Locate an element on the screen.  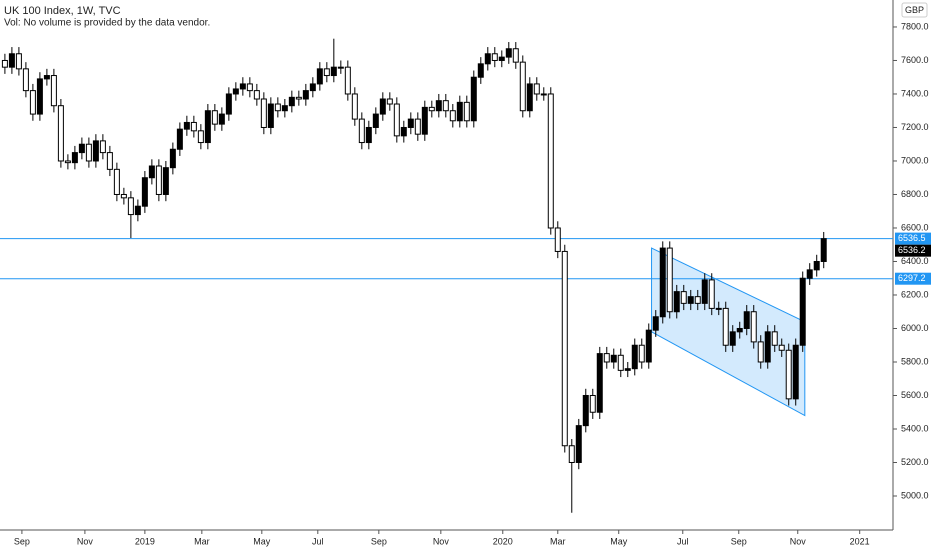
last-price-label: 6536.2 is located at coordinates (912, 250).